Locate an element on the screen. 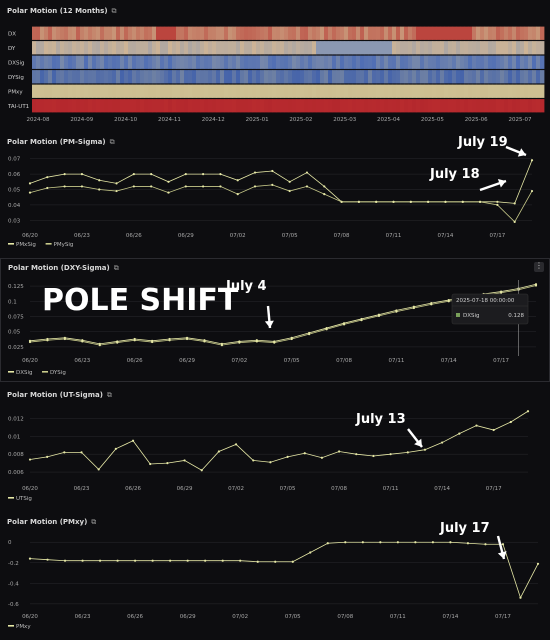  series-line is located at coordinates (281, 203).